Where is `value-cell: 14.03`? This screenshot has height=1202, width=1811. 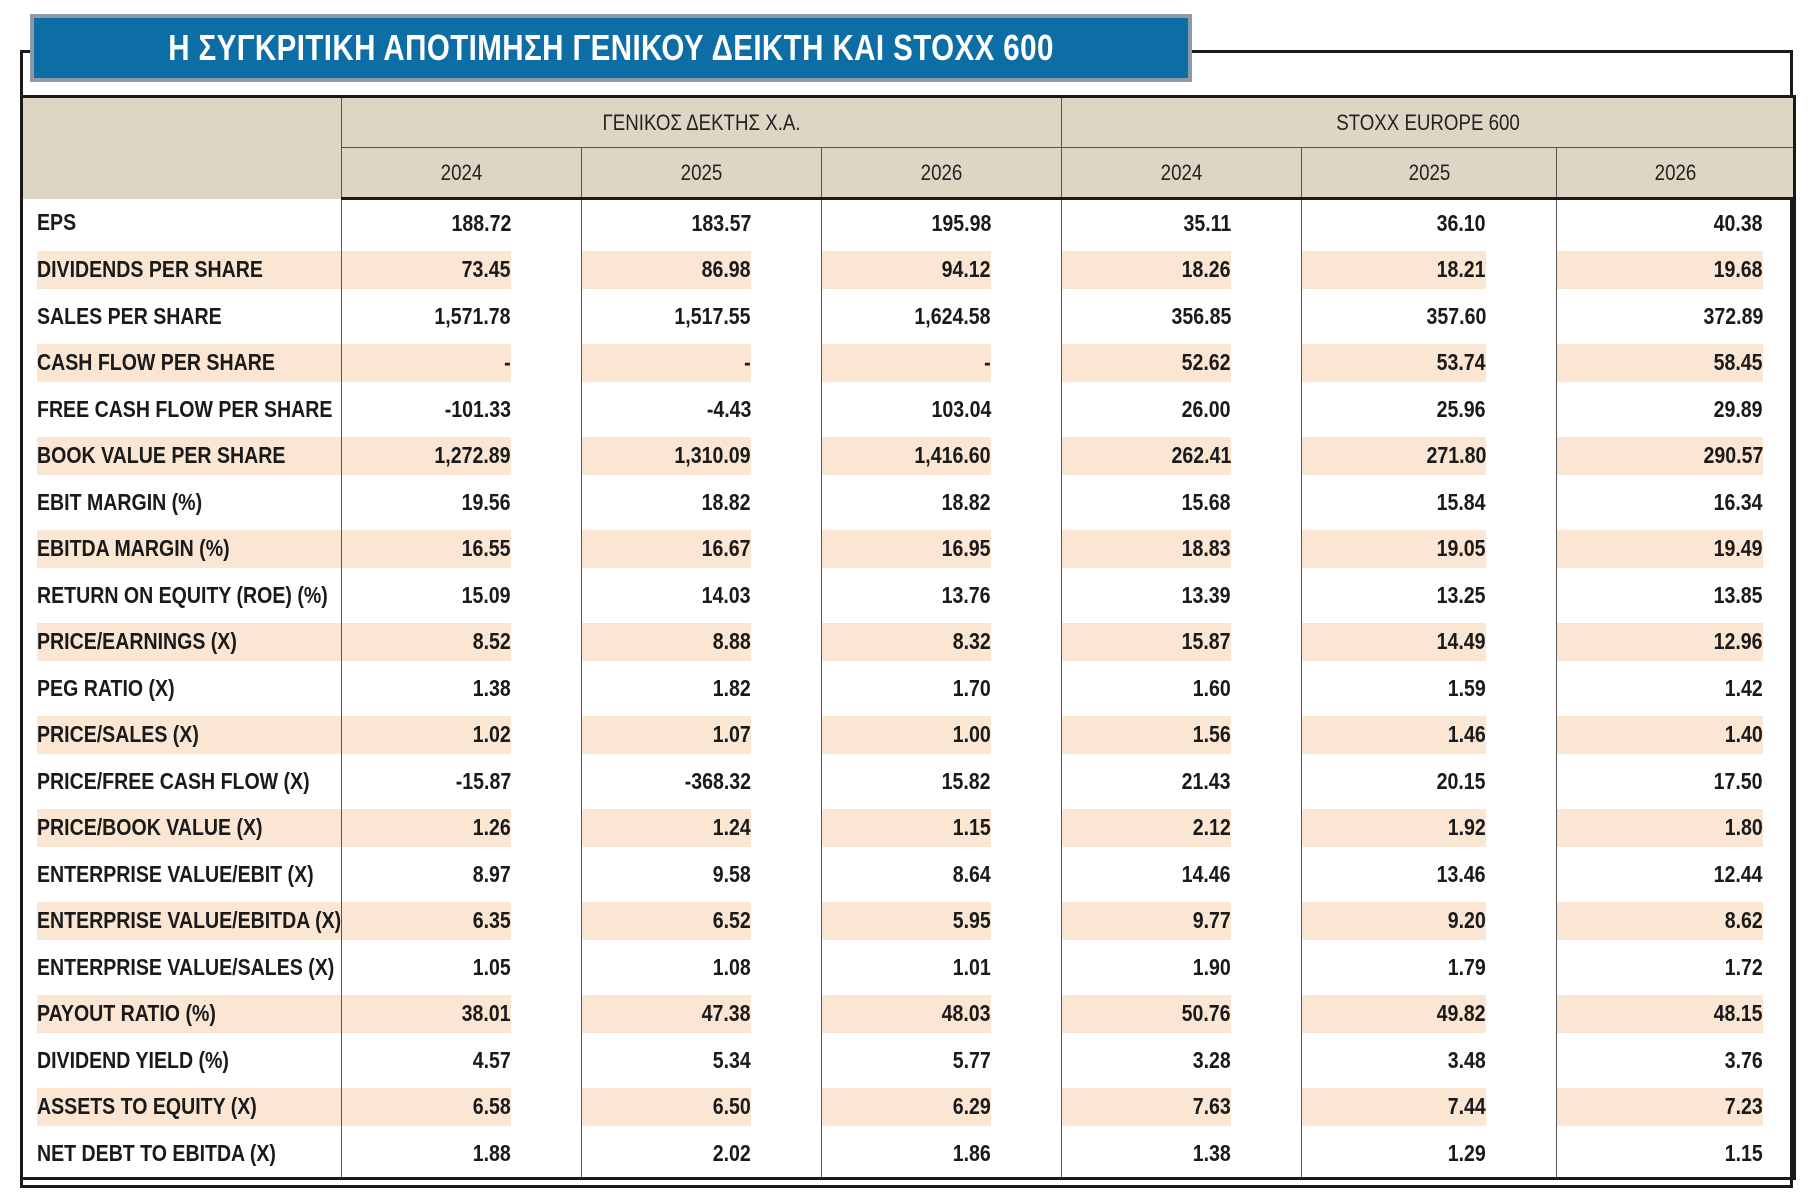 value-cell: 14.03 is located at coordinates (701, 595).